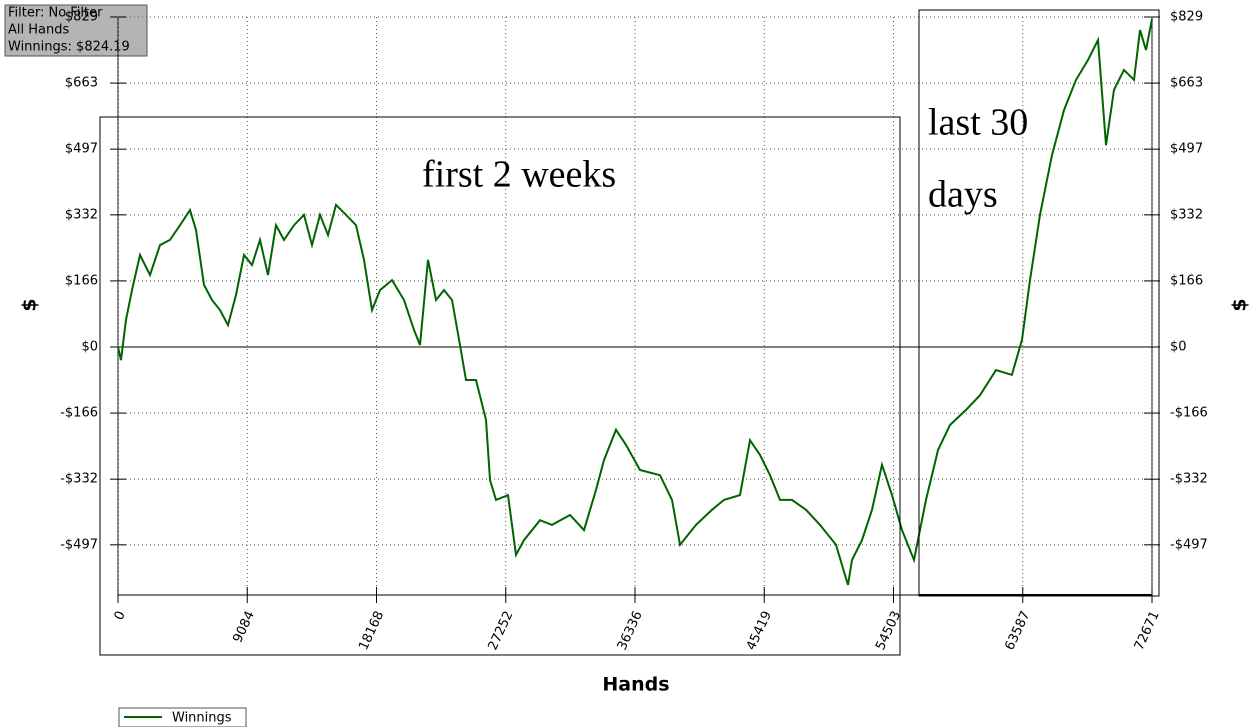  What do you see at coordinates (79, 479) in the screenshot?
I see `y-tick-label: -$332` at bounding box center [79, 479].